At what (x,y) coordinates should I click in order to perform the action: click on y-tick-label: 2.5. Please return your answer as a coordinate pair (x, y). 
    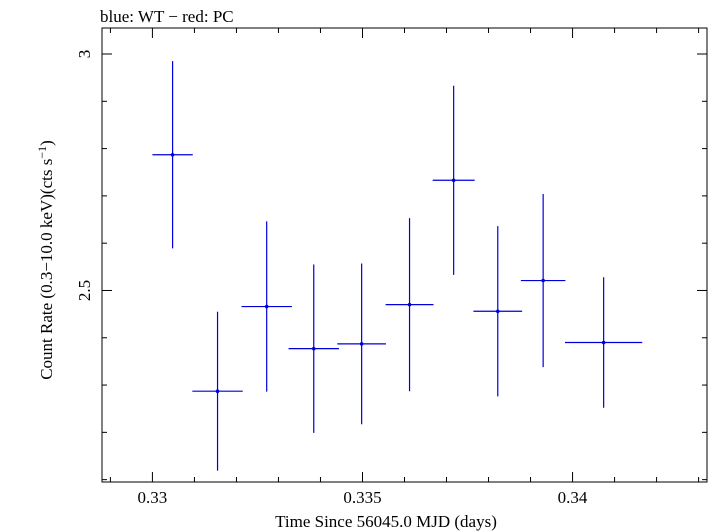
    Looking at the image, I should click on (84, 290).